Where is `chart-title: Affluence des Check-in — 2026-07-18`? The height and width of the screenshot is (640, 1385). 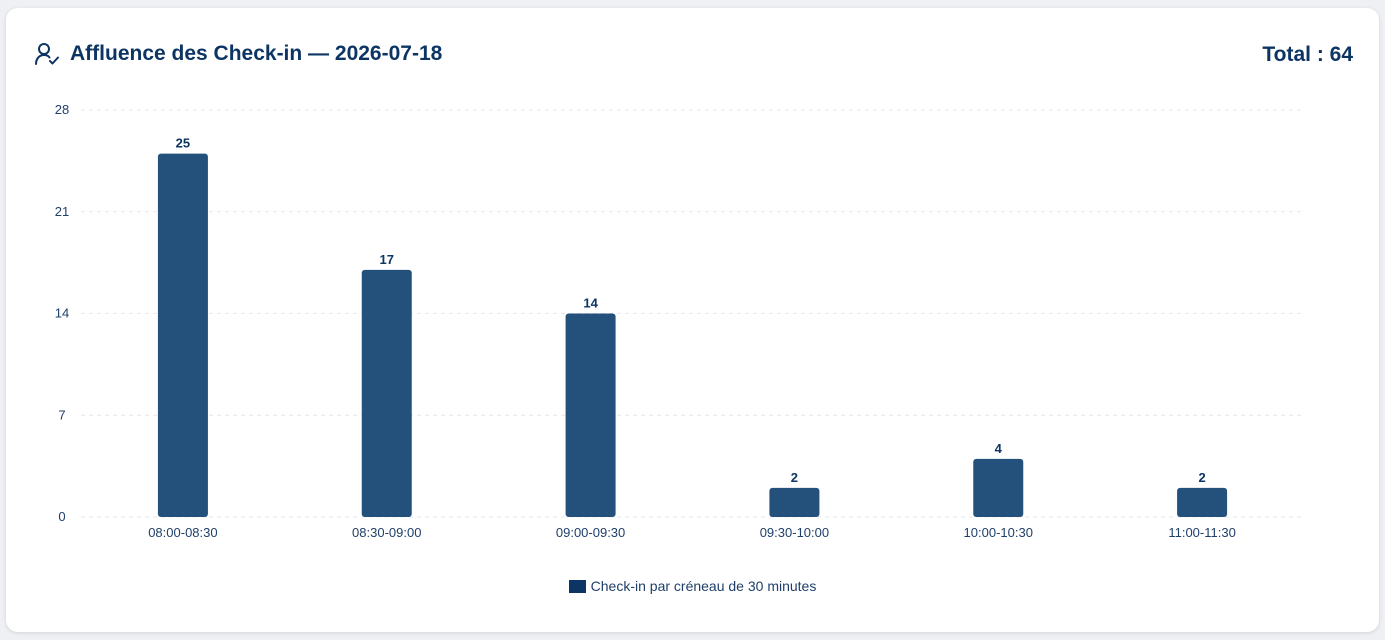 chart-title: Affluence des Check-in — 2026-07-18 is located at coordinates (256, 53).